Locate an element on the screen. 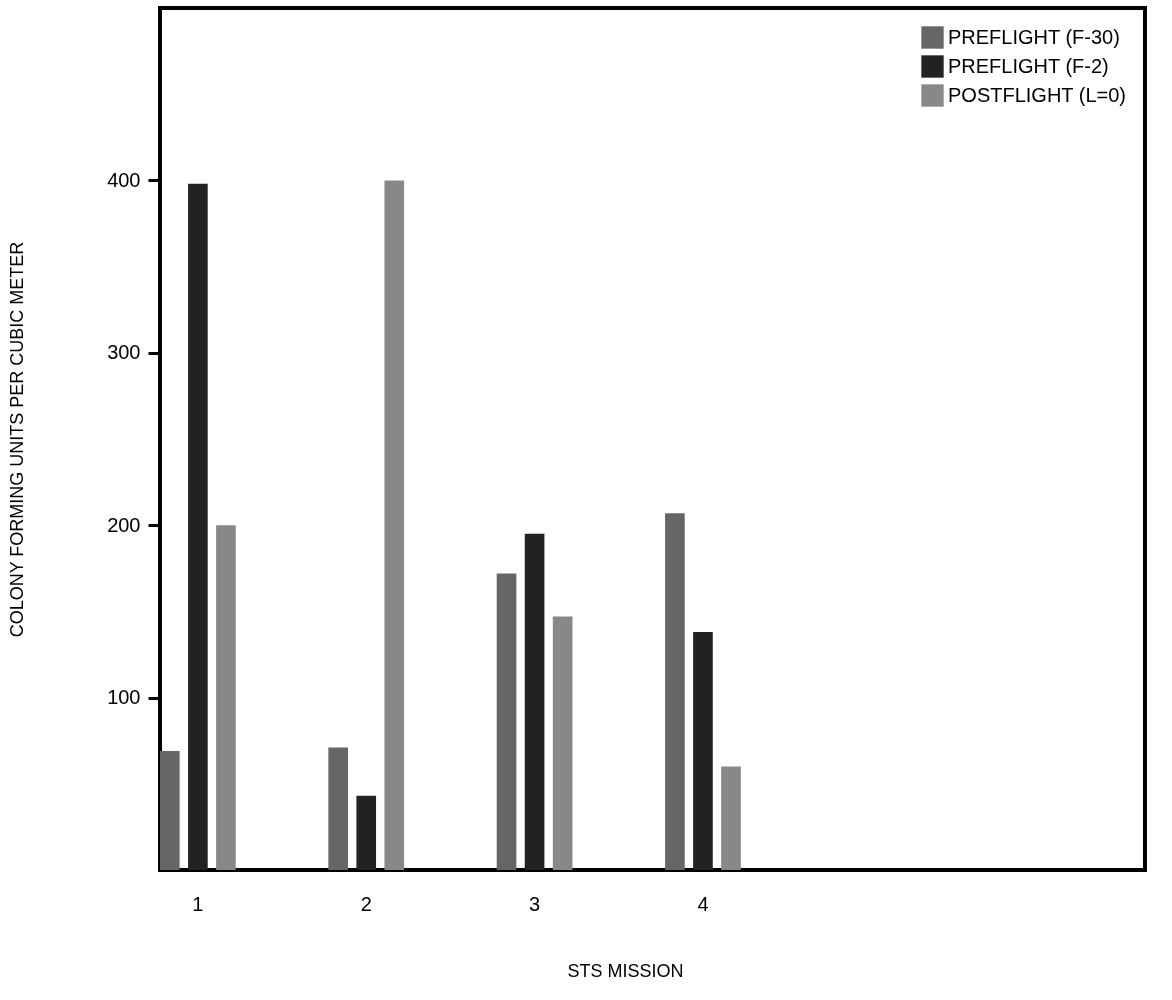 This screenshot has width=1172, height=1000. x-tick-label: 3 is located at coordinates (535, 903).